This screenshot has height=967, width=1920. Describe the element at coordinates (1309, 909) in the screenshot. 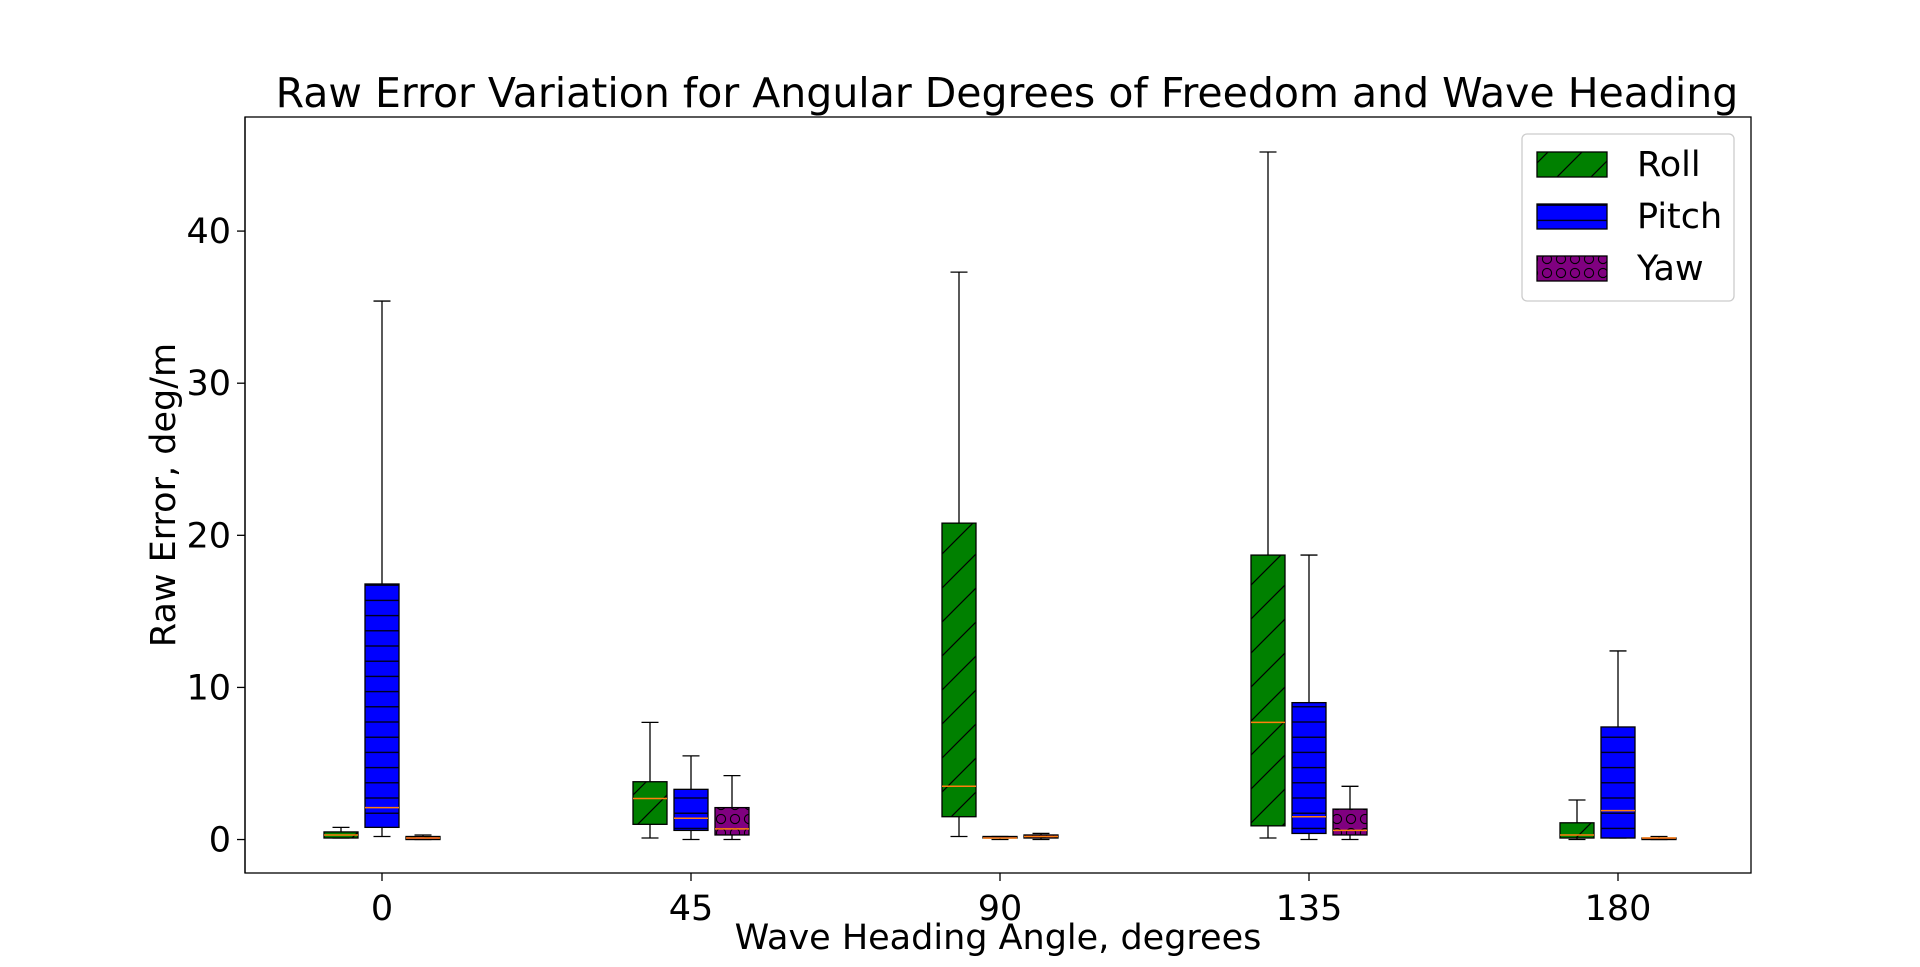

I see `x-tick-label: 135` at that location.